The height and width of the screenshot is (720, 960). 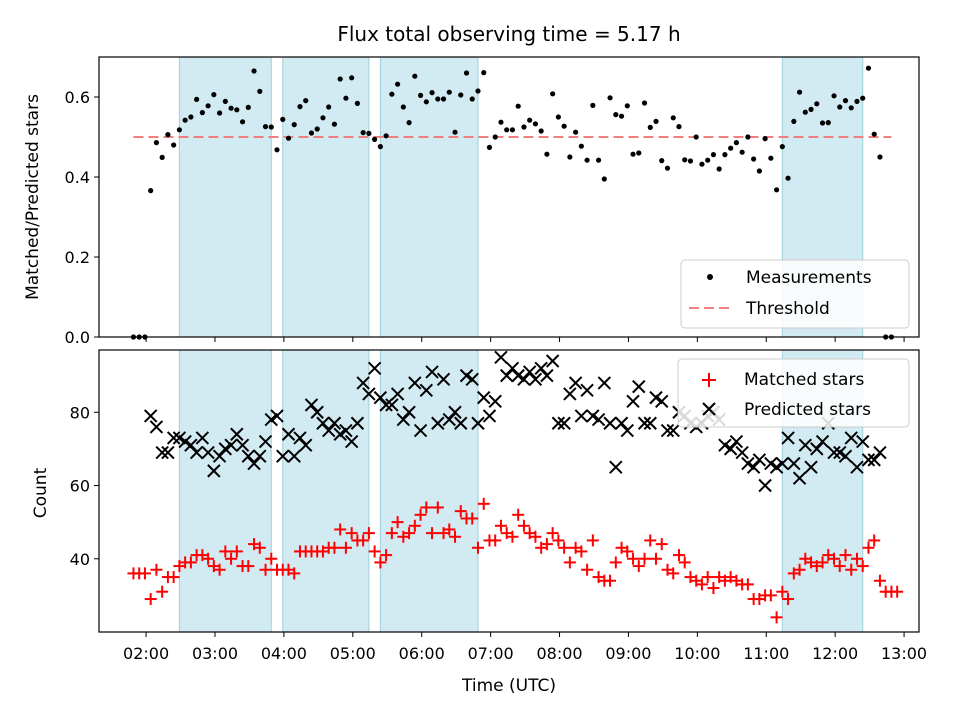 I want to click on legend-dot-icon, so click(x=710, y=277).